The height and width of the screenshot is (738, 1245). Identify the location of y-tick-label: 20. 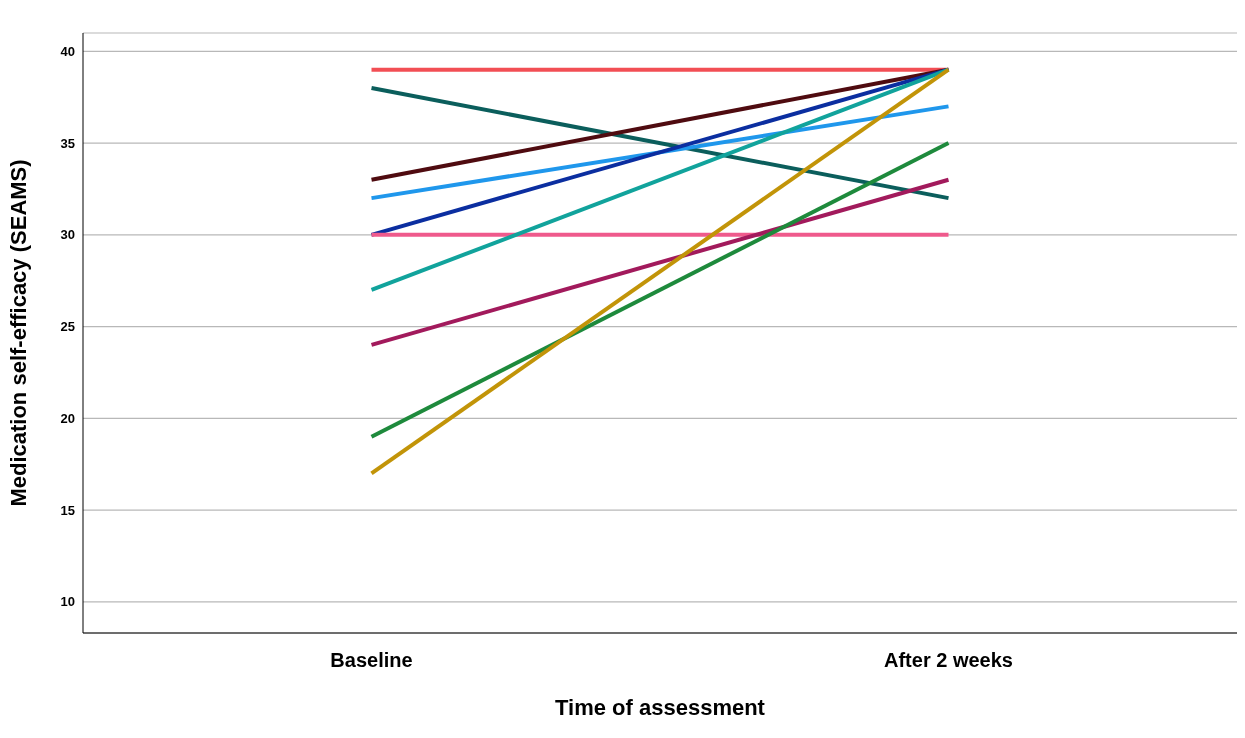
(67, 418).